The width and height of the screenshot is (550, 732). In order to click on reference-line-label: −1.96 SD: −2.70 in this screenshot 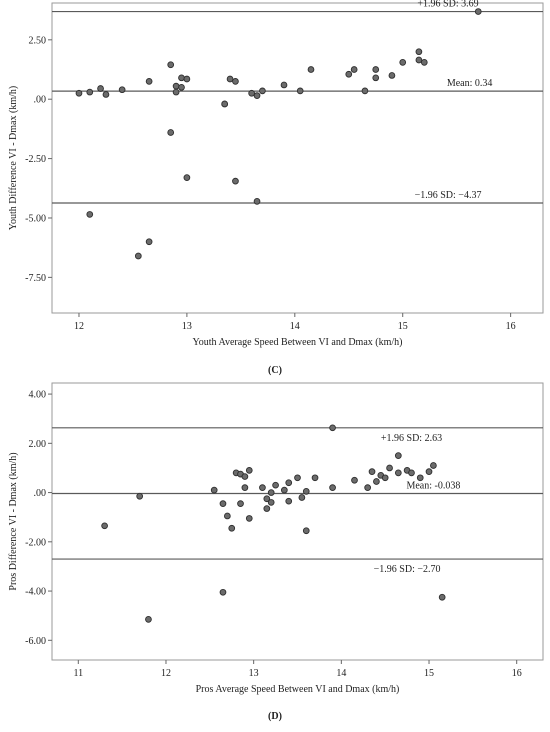, I will do `click(407, 569)`.